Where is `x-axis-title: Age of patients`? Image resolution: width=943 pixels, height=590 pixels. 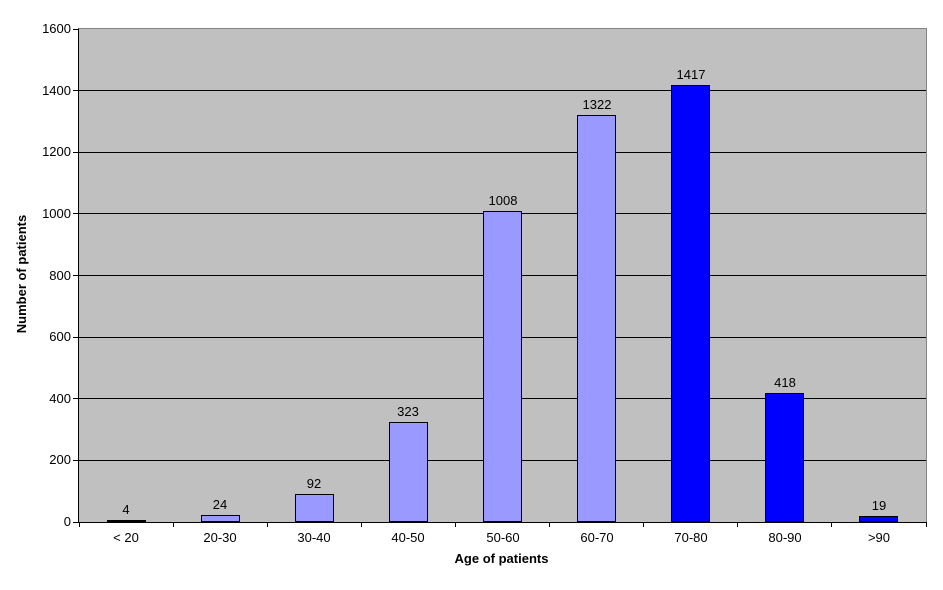 x-axis-title: Age of patients is located at coordinates (501, 558).